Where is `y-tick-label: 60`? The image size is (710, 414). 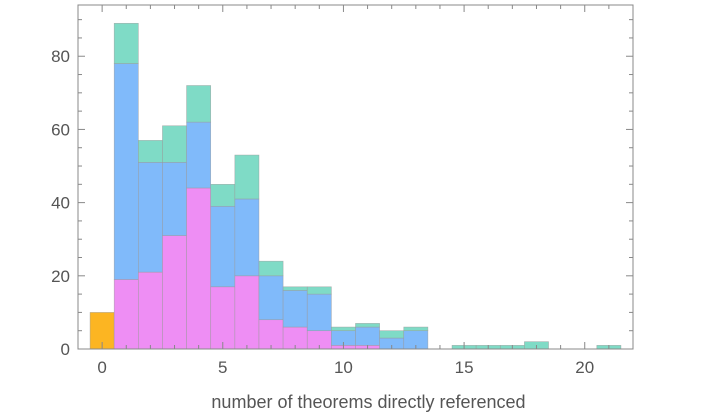
y-tick-label: 60 is located at coordinates (60, 129).